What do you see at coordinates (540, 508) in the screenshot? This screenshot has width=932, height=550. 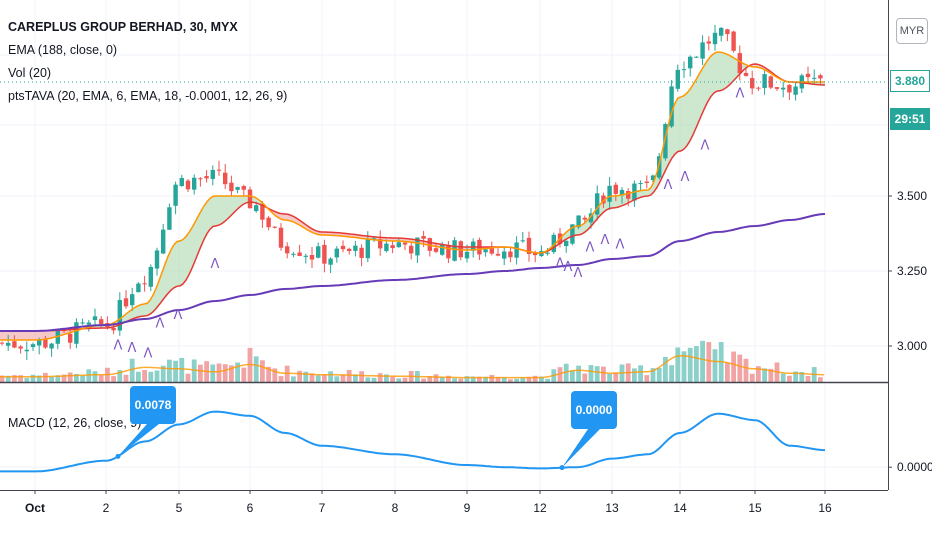 I see `time-tick-label: 12` at bounding box center [540, 508].